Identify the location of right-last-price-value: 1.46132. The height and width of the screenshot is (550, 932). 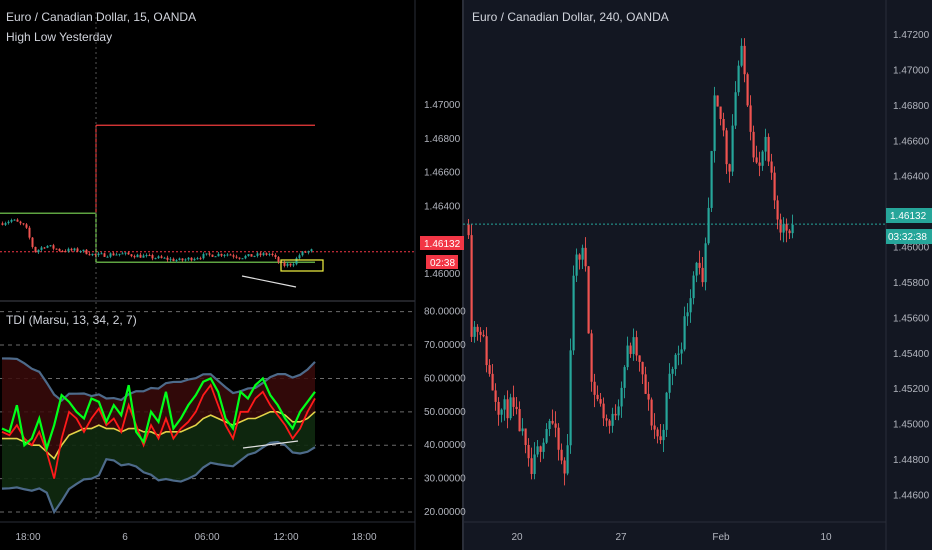
(908, 216).